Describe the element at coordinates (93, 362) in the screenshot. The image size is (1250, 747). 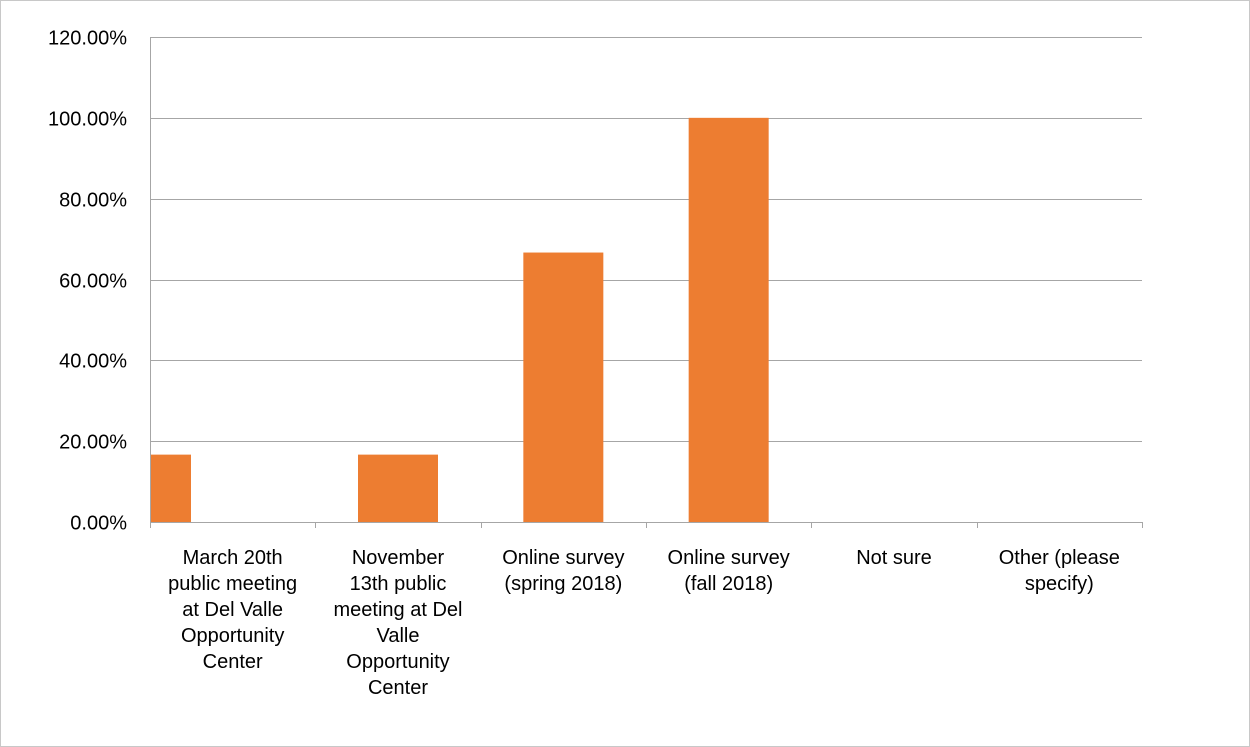
I see `y-tick-label: 40.00%` at that location.